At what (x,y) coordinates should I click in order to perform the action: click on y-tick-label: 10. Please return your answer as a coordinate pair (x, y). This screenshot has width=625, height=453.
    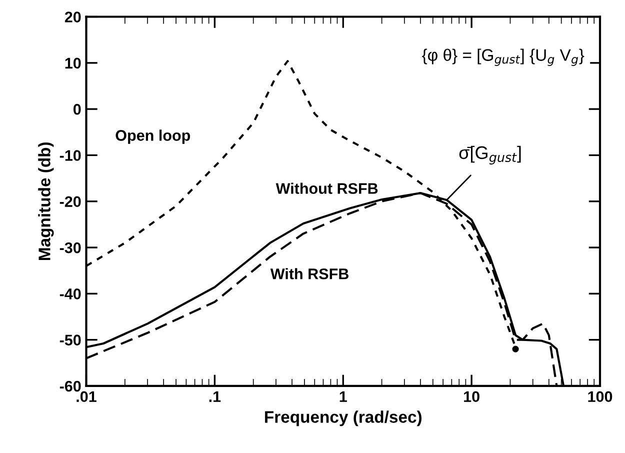
    Looking at the image, I should click on (73, 63).